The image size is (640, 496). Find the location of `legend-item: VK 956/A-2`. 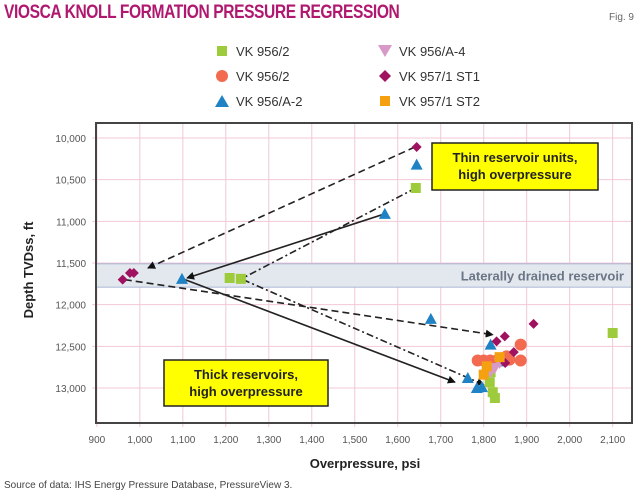

legend-item: VK 956/A-2 is located at coordinates (259, 101).